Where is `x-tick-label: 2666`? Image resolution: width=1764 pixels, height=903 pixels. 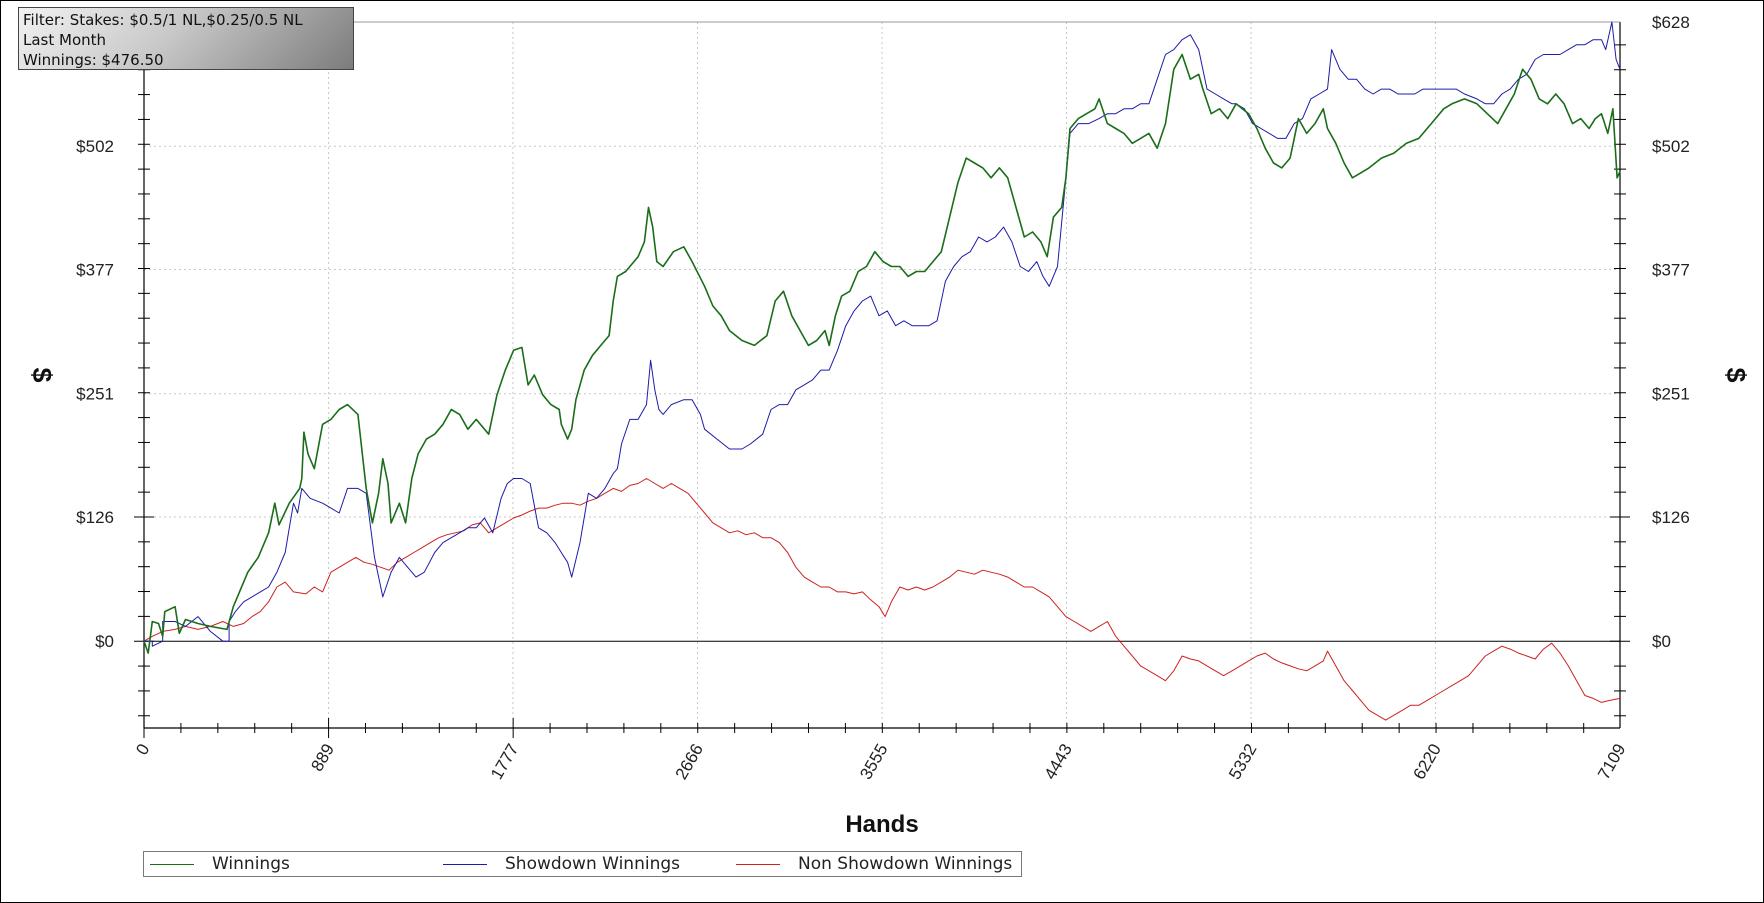 x-tick-label: 2666 is located at coordinates (689, 762).